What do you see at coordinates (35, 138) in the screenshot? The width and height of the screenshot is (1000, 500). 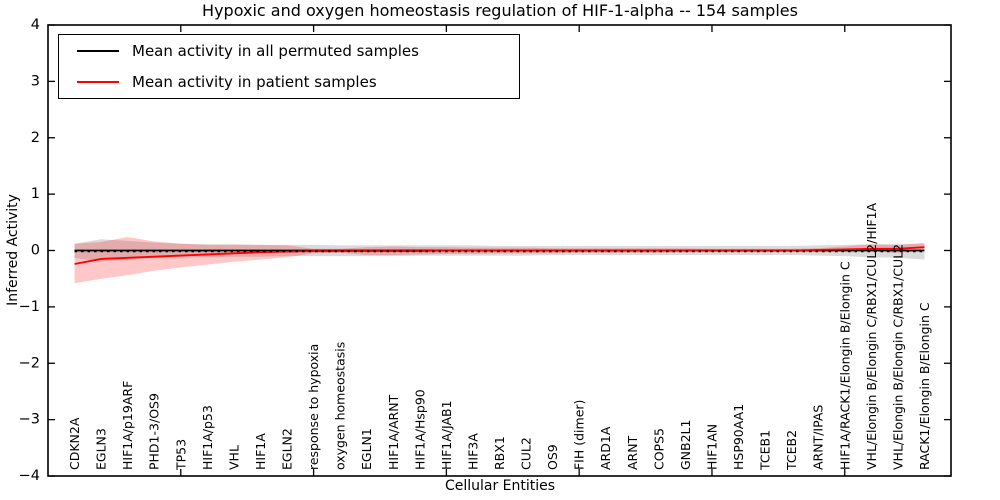 I see `y-tick-label: 2` at bounding box center [35, 138].